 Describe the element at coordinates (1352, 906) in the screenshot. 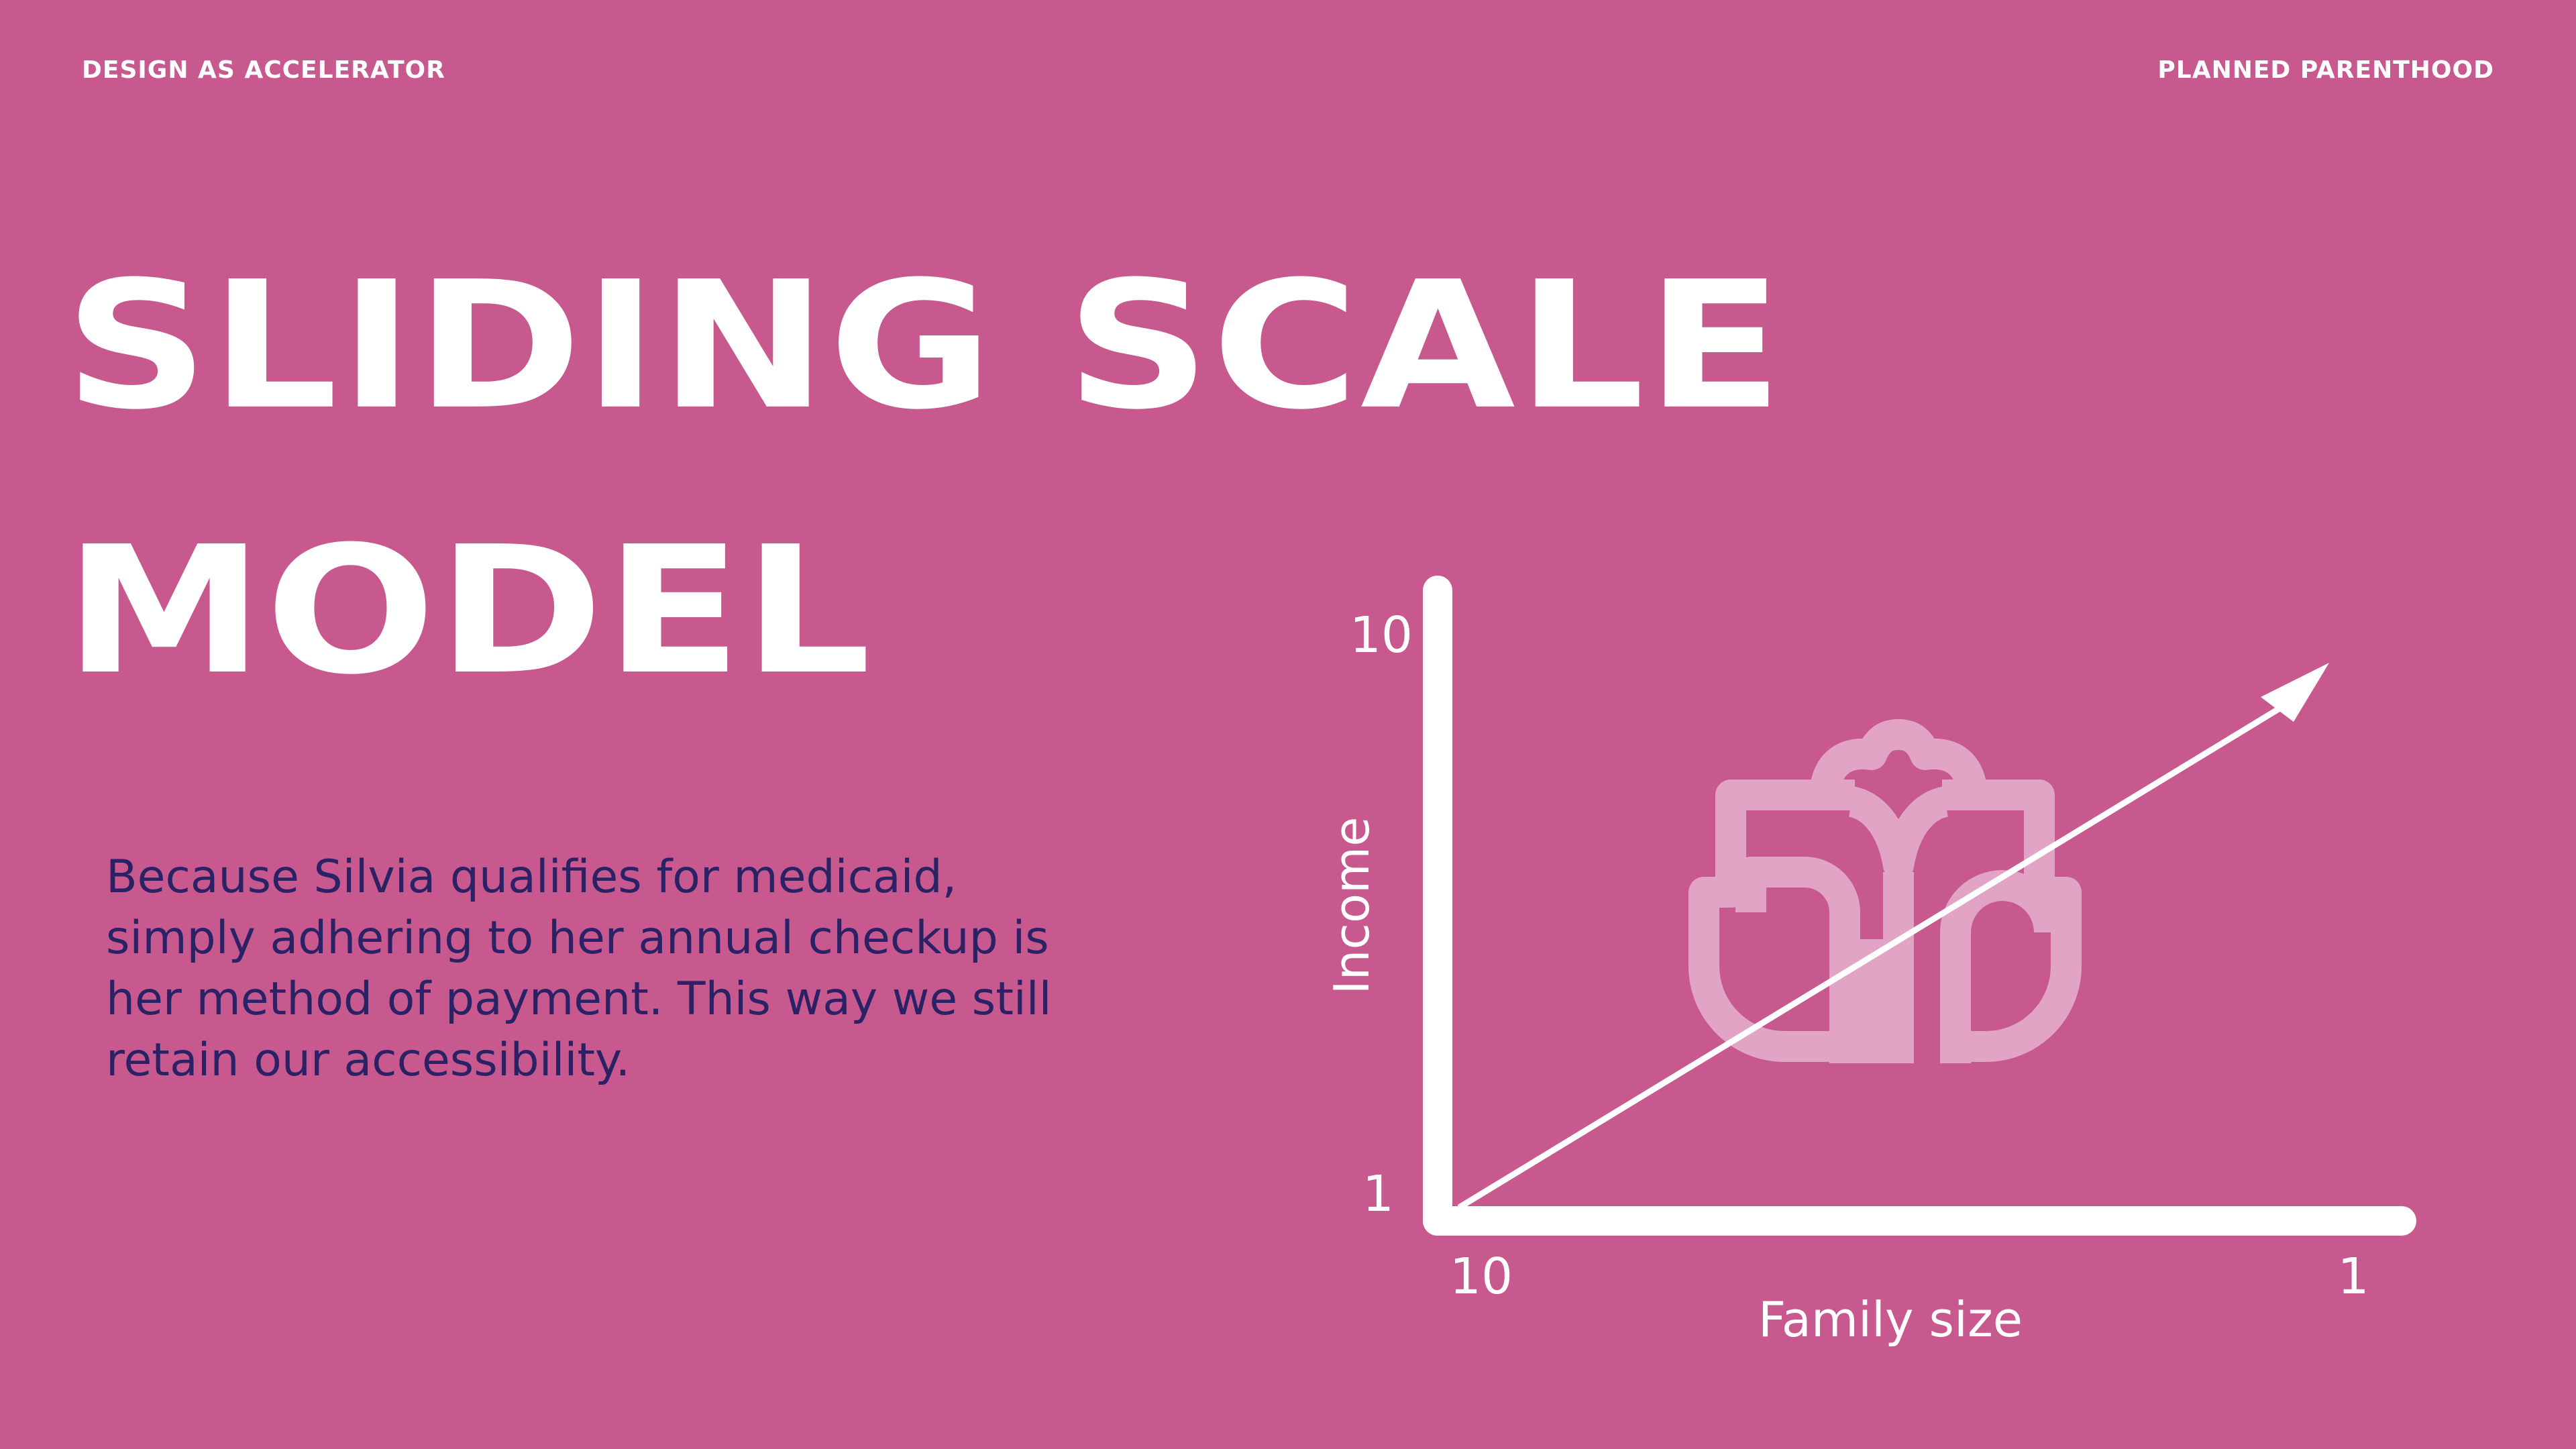

I see `y-axis-label: Income` at that location.